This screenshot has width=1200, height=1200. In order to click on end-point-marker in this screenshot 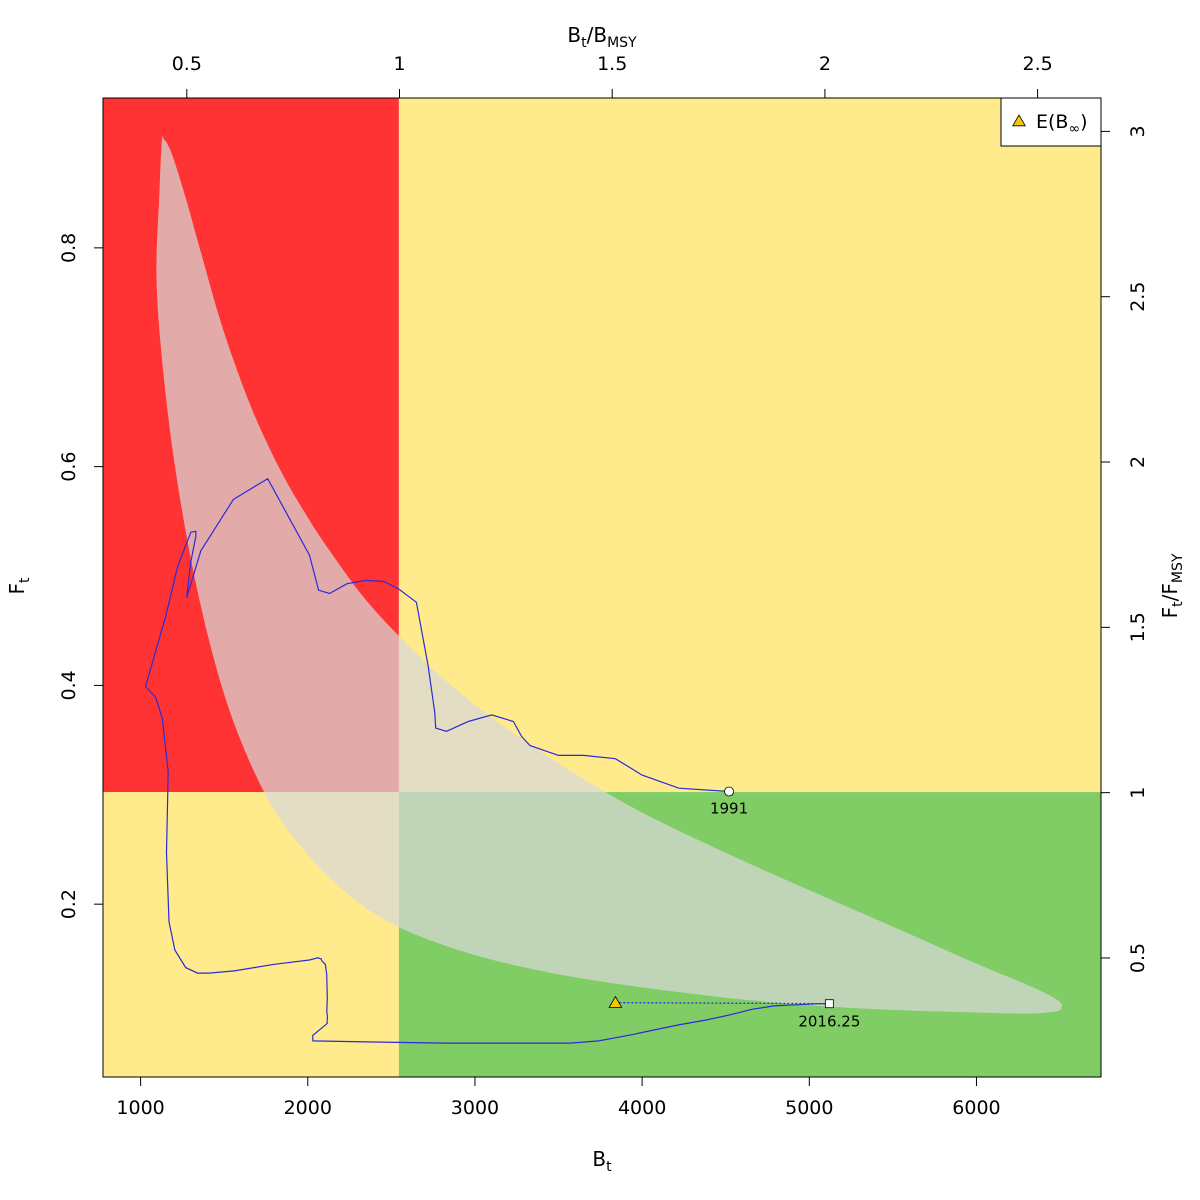, I will do `click(829, 1004)`.